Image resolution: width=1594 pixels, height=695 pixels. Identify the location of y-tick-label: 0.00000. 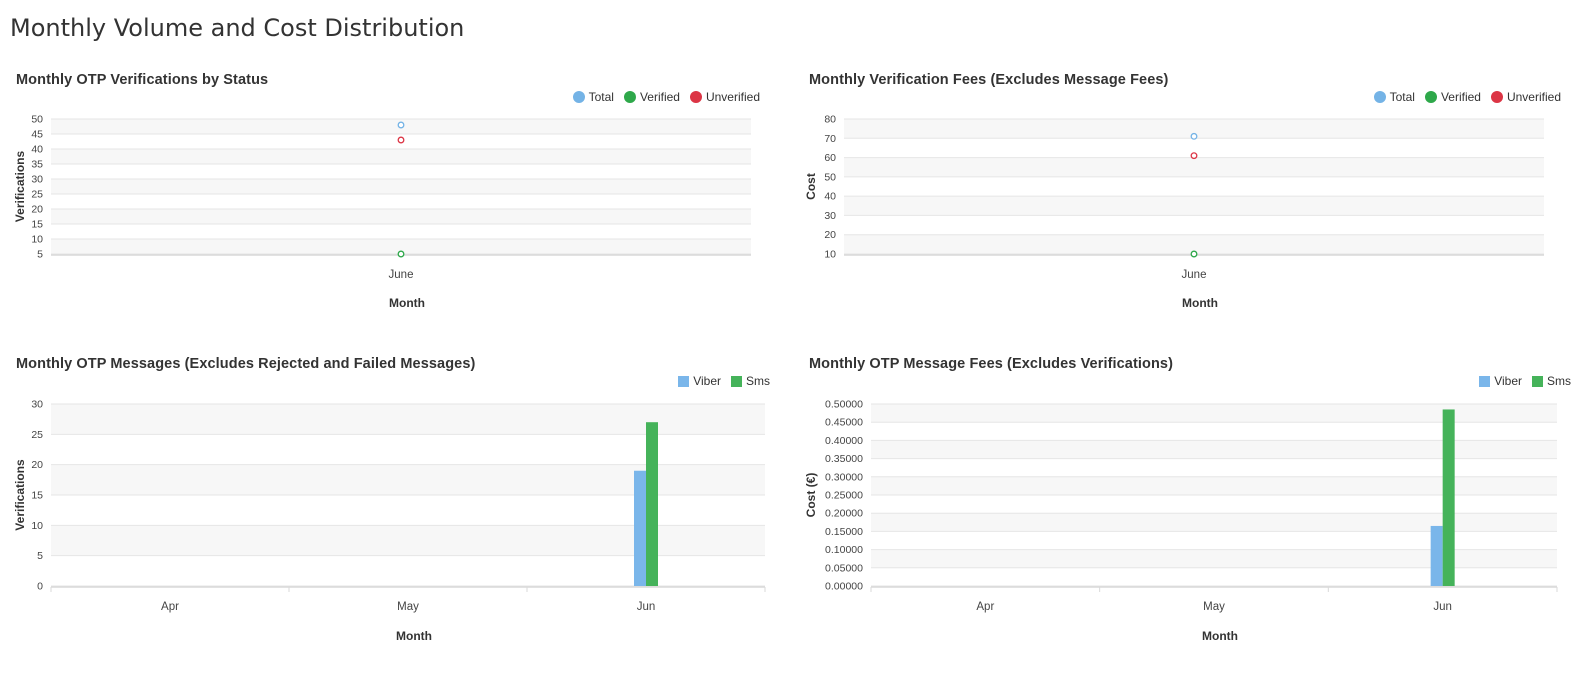
(844, 587).